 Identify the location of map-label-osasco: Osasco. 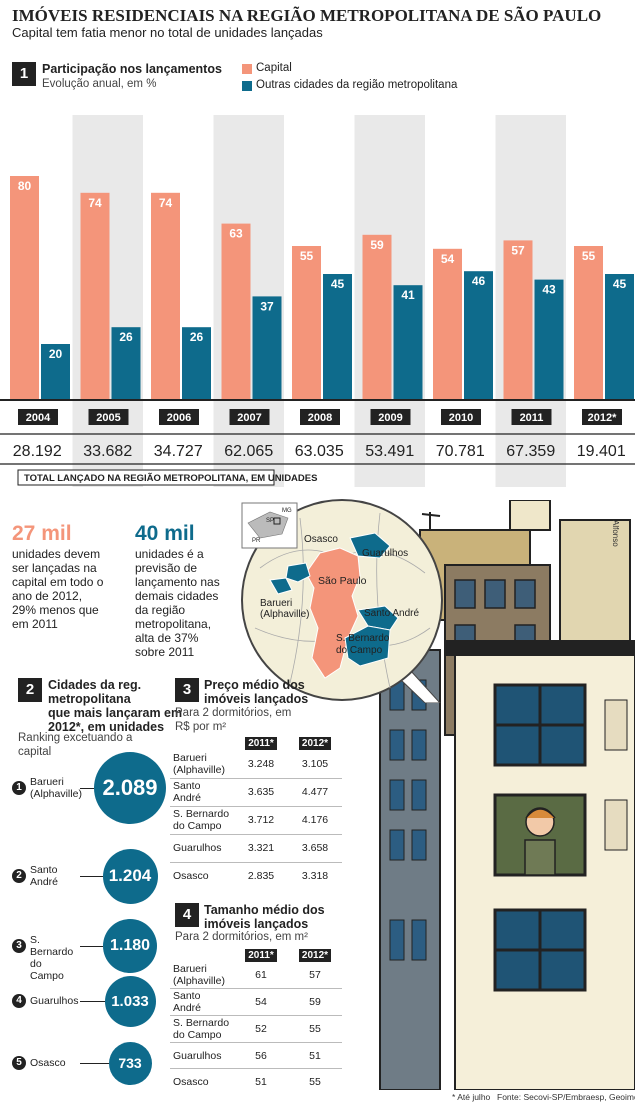
(321, 539).